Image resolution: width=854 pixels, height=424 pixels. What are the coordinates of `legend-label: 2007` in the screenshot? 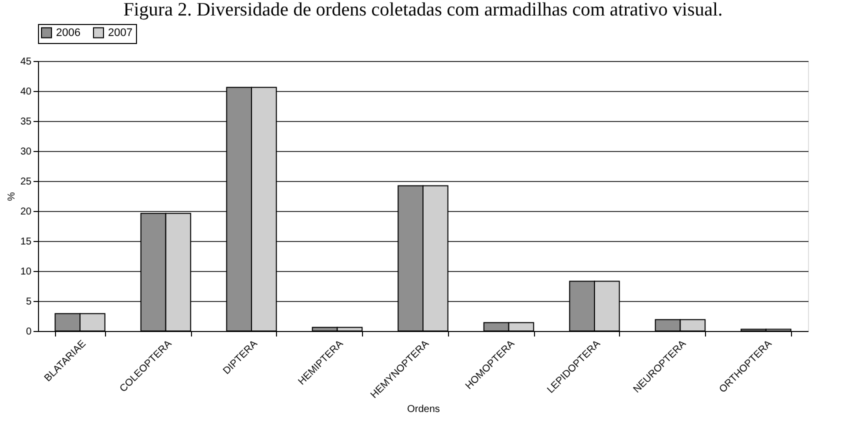 It's located at (120, 32).